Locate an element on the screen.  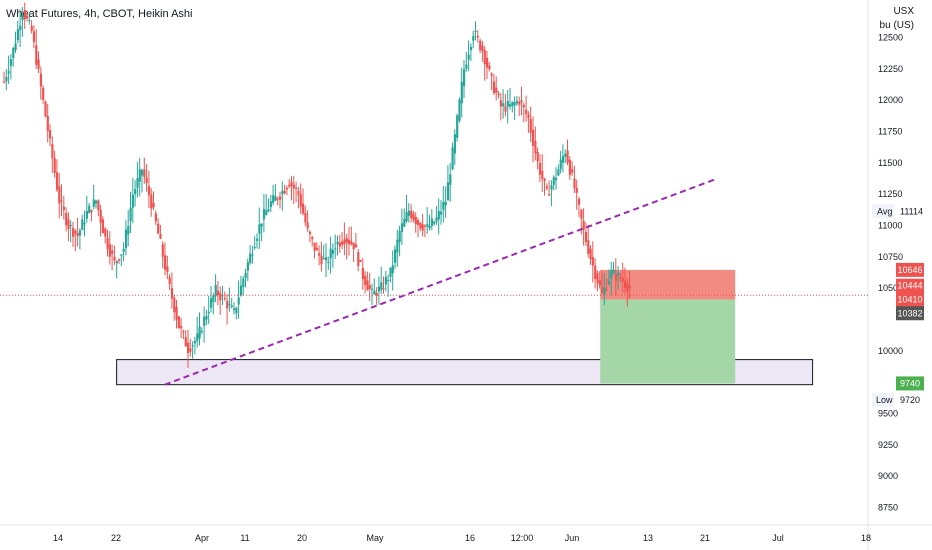
unit-label-2: bu (US) is located at coordinates (896, 25).